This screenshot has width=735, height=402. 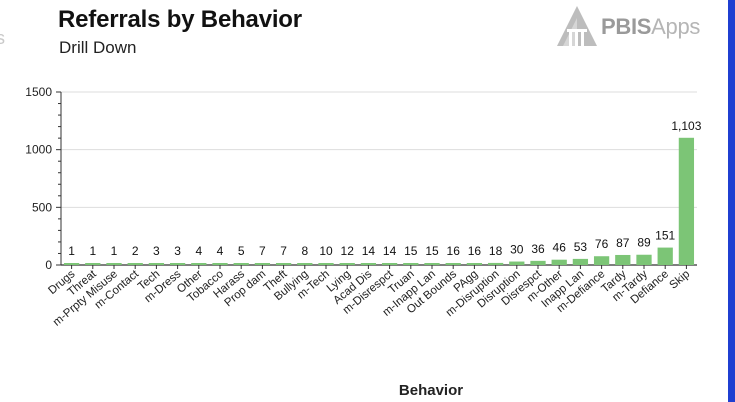 I want to click on data-label: 1,103, so click(x=686, y=126).